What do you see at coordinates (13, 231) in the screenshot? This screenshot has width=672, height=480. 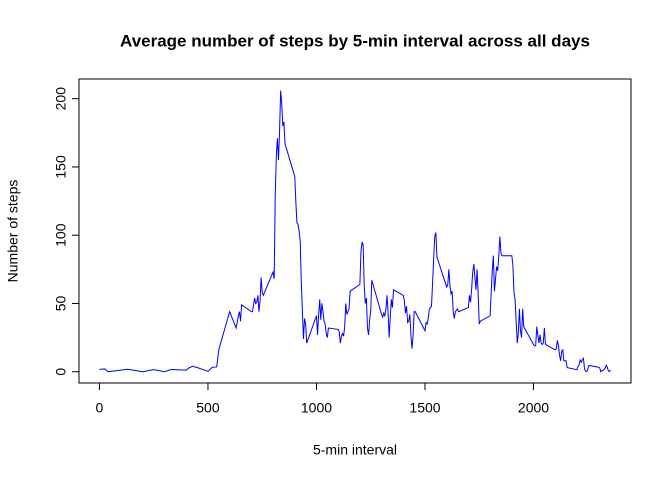 I see `y-axis-label: Number of steps` at bounding box center [13, 231].